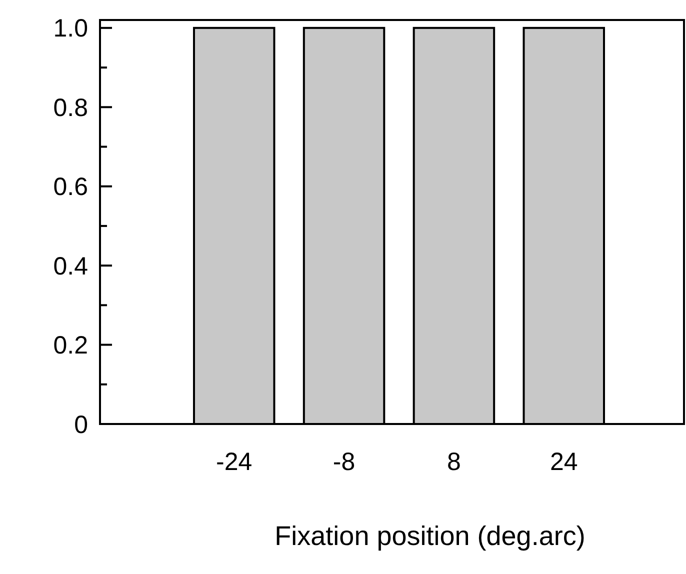 The height and width of the screenshot is (574, 686). Describe the element at coordinates (454, 462) in the screenshot. I see `x-tick-label: 8` at that location.